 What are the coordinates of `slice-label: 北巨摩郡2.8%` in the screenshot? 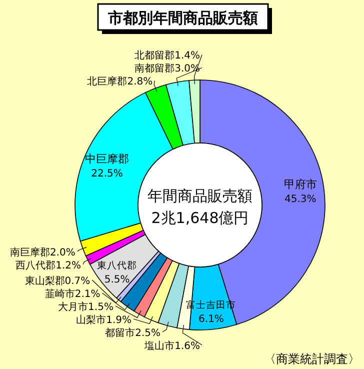 It's located at (120, 82).